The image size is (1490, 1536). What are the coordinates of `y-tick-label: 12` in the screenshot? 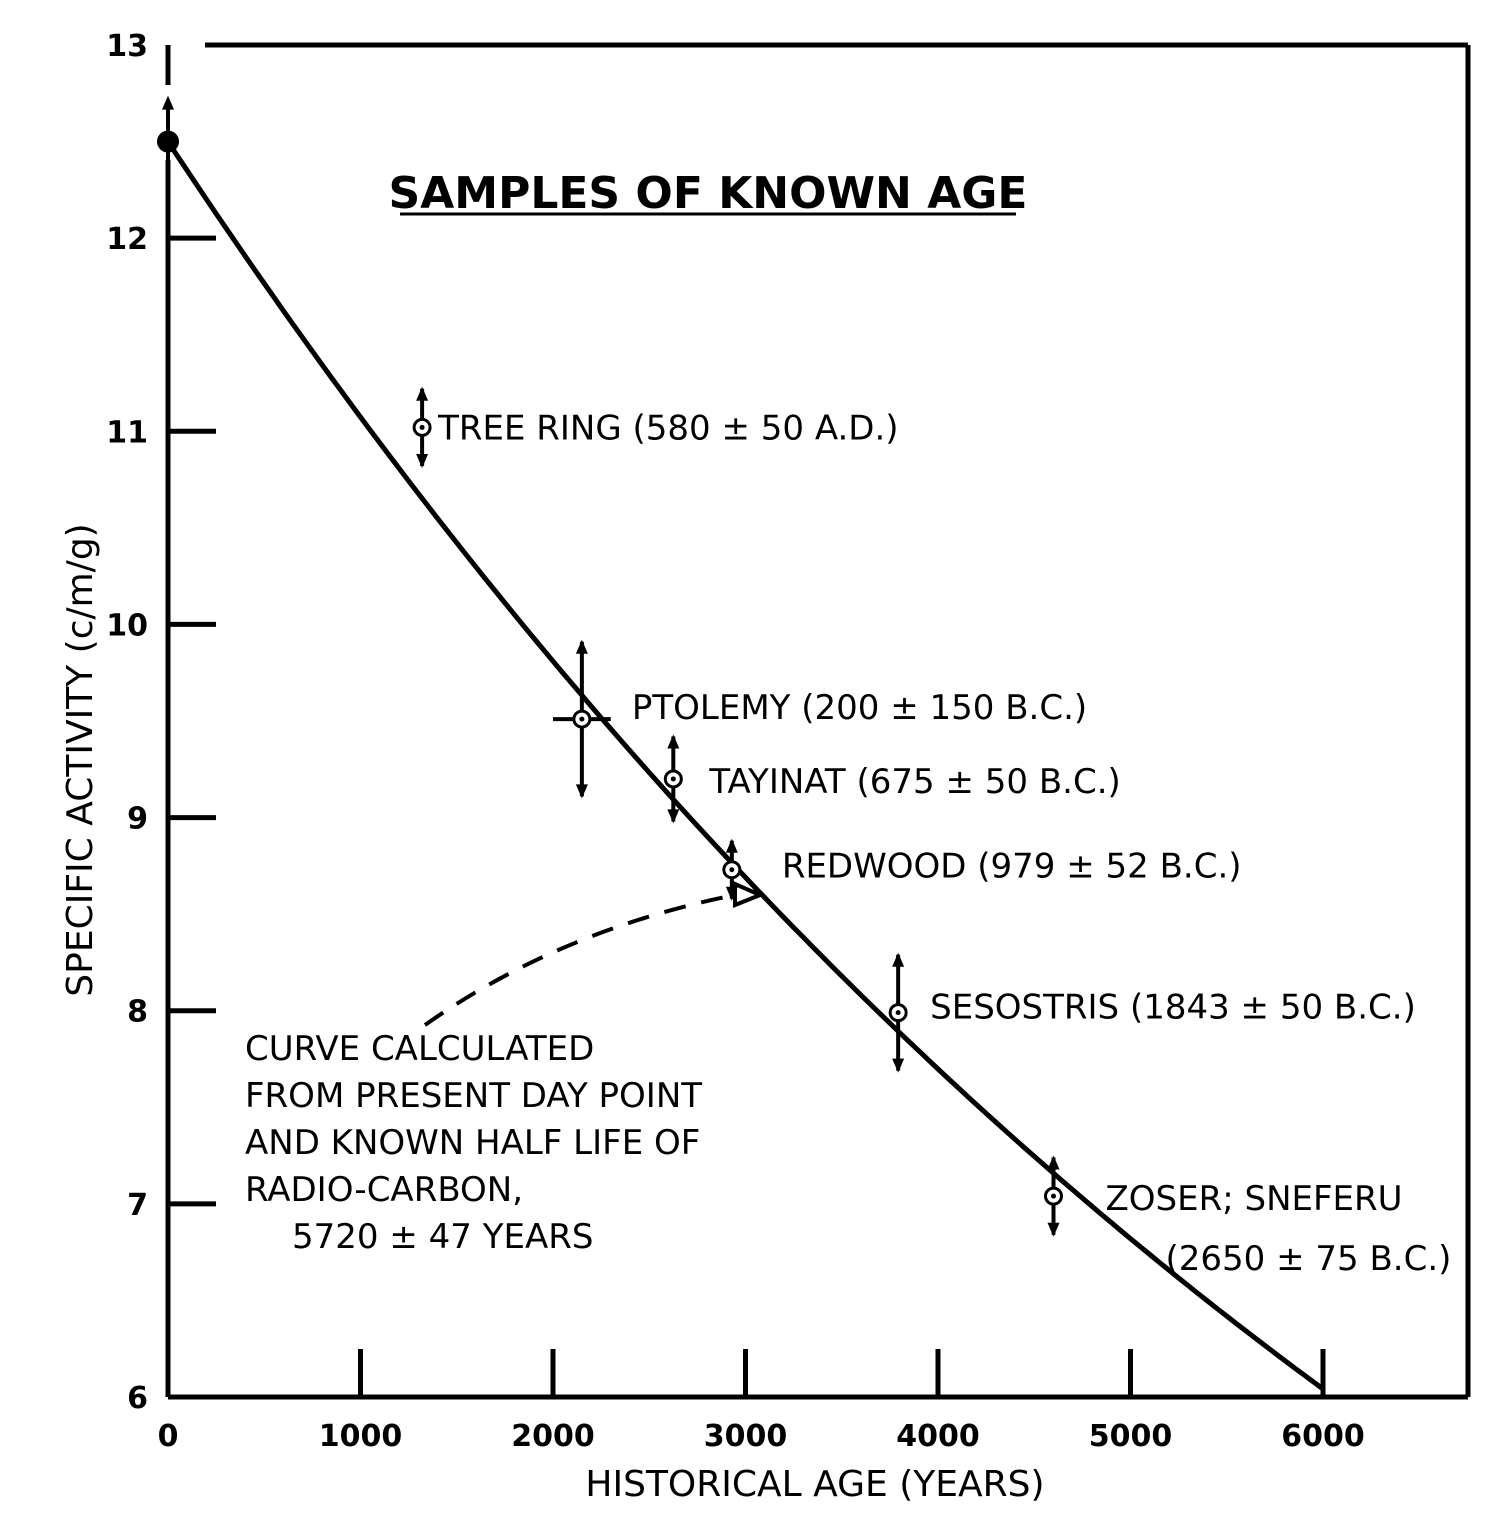 It's located at (127, 239).